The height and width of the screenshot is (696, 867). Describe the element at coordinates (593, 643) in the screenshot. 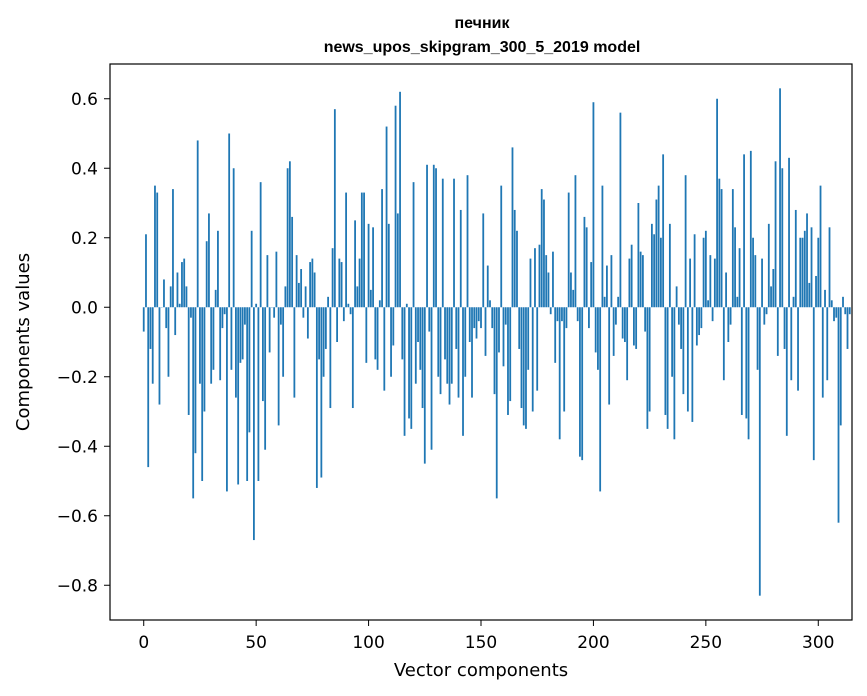

I see `x-tick-label-4: 200` at that location.